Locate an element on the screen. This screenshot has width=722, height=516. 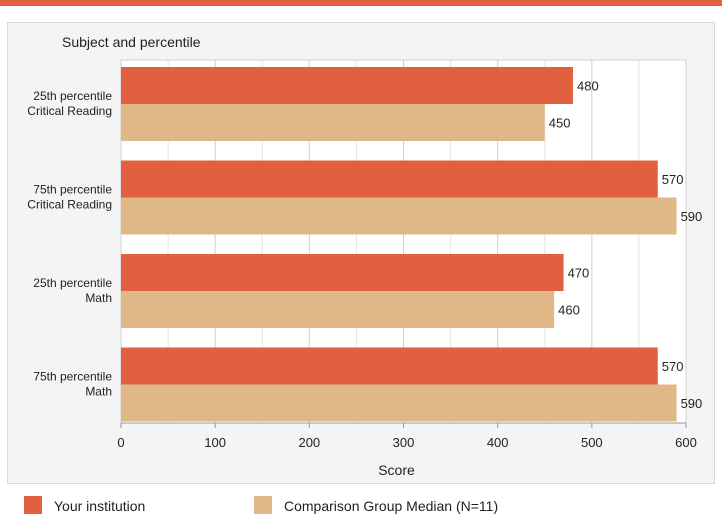
legend-label-your-institution: Your institution is located at coordinates (100, 506).